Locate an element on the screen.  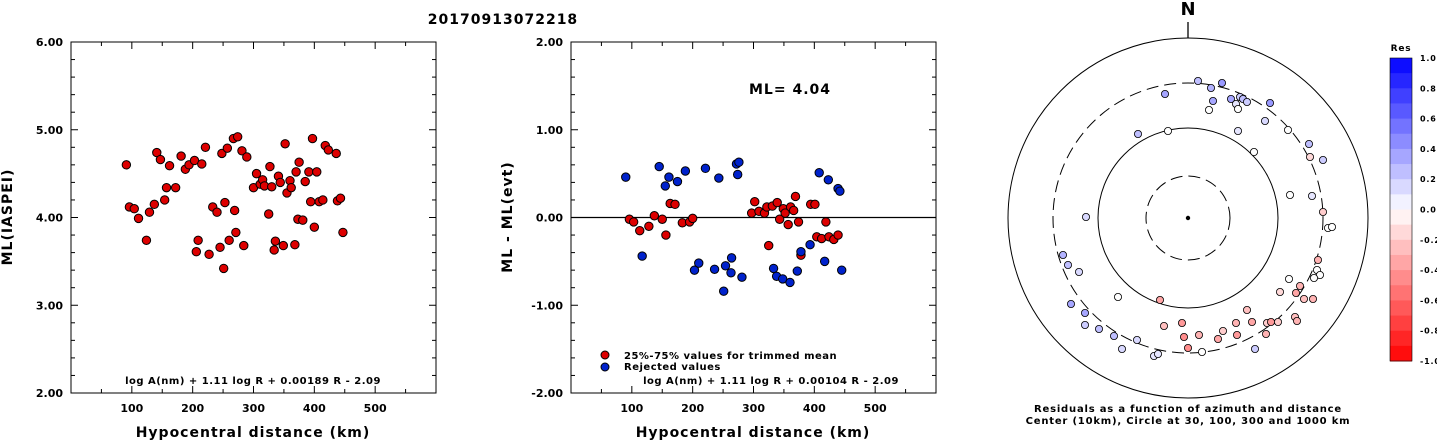
ml-residual-x-axis-label: Hypocentral distance (km) is located at coordinates (753, 433).